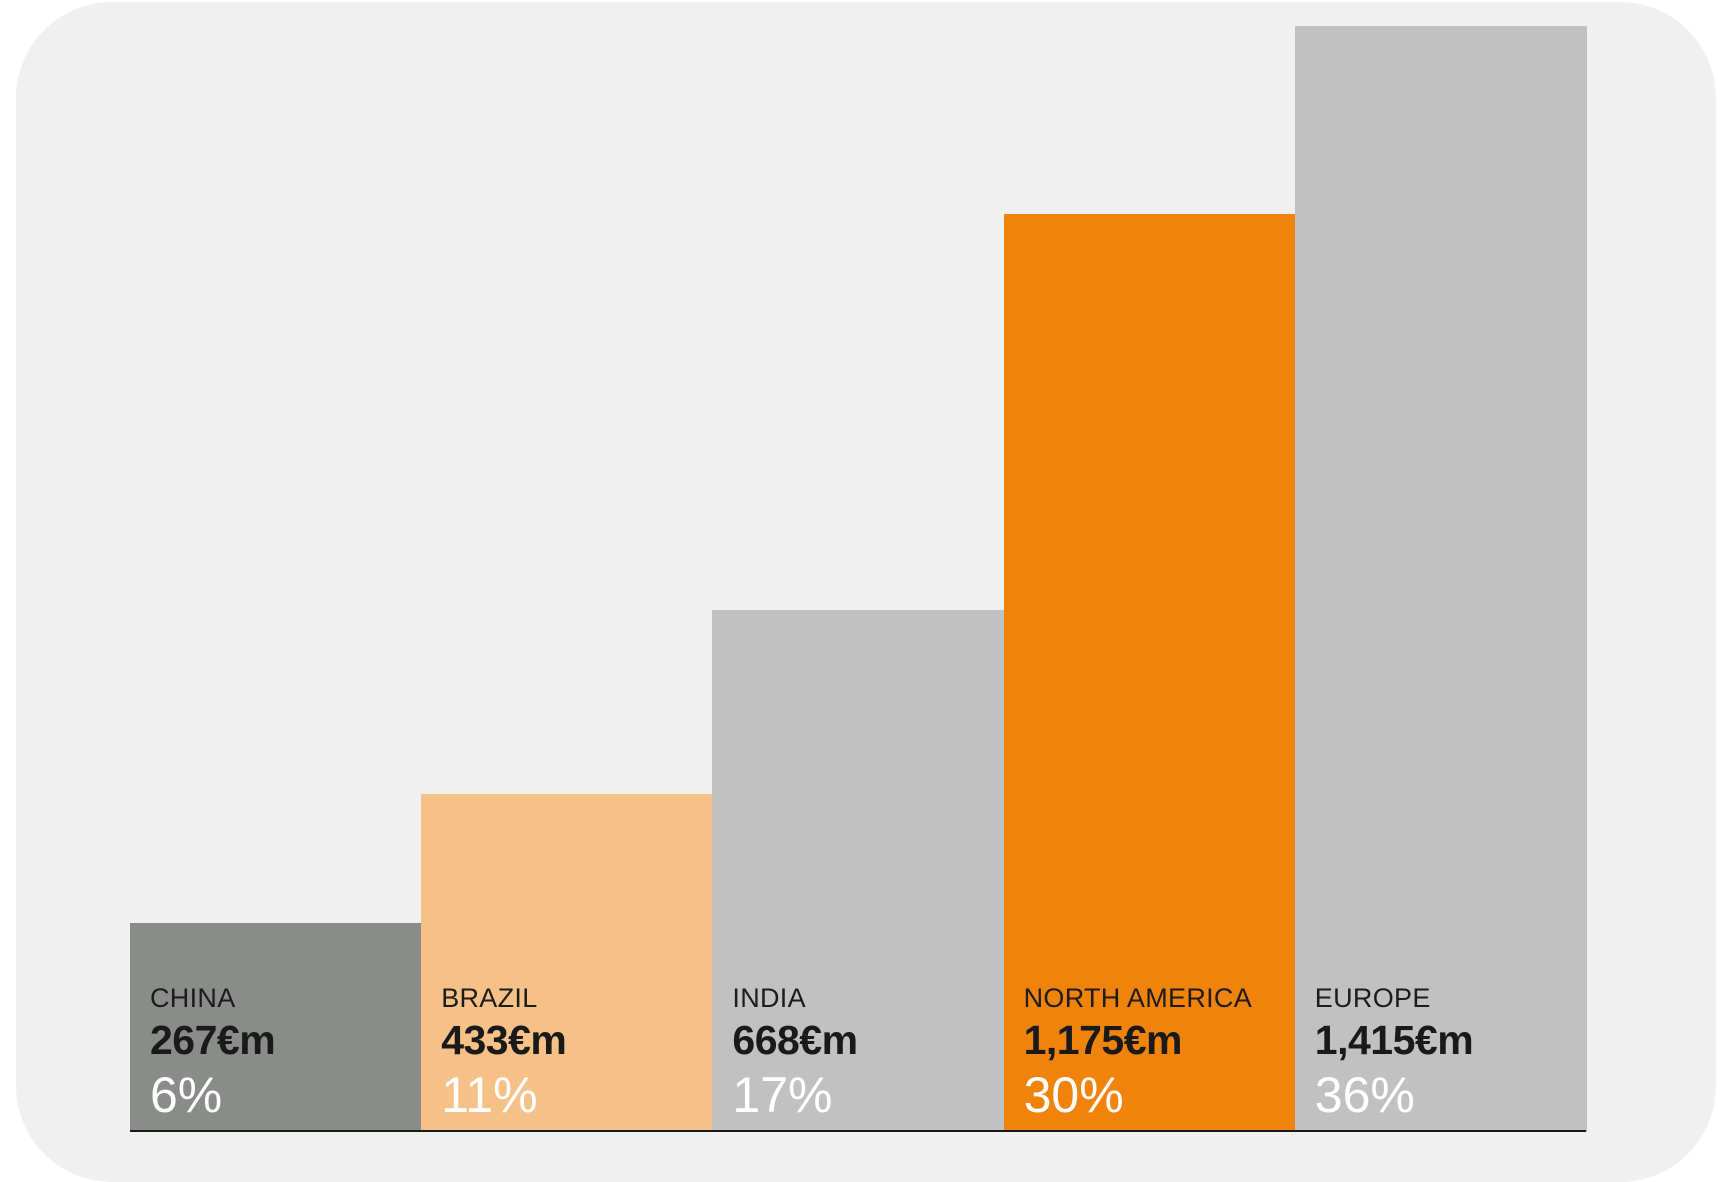 This screenshot has height=1182, width=1731. I want to click on value-label-brazil: 433€m, so click(504, 1040).